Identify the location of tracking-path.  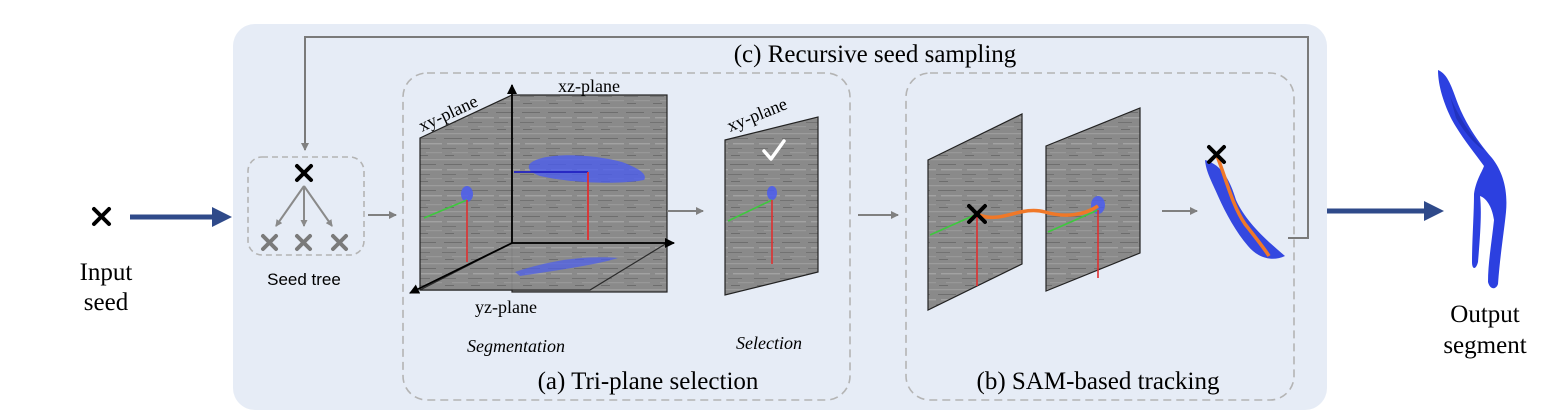
(1037, 212).